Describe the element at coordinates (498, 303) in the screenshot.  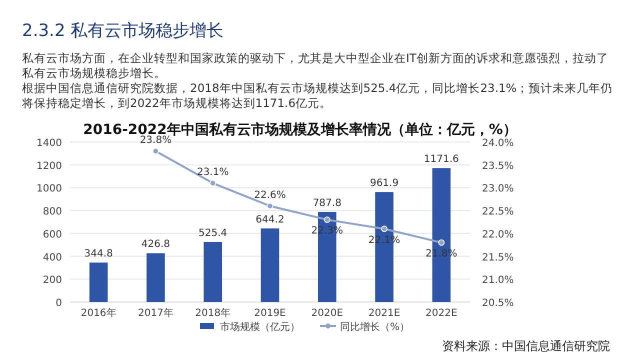
I see `y2-tick-label: 20.5%` at that location.